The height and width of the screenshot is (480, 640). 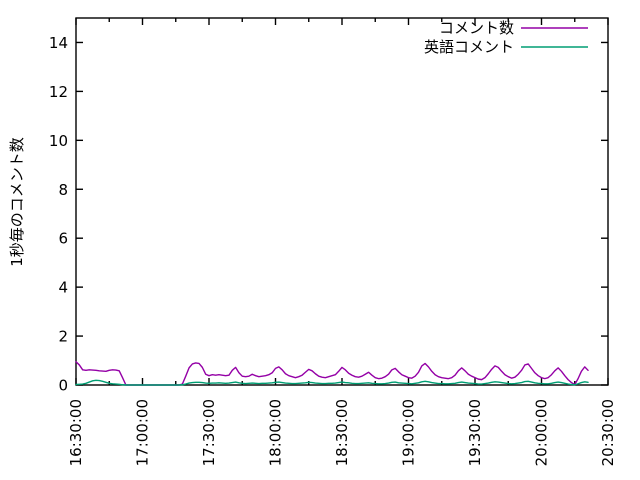 What do you see at coordinates (332, 382) in the screenshot?
I see `series-line` at bounding box center [332, 382].